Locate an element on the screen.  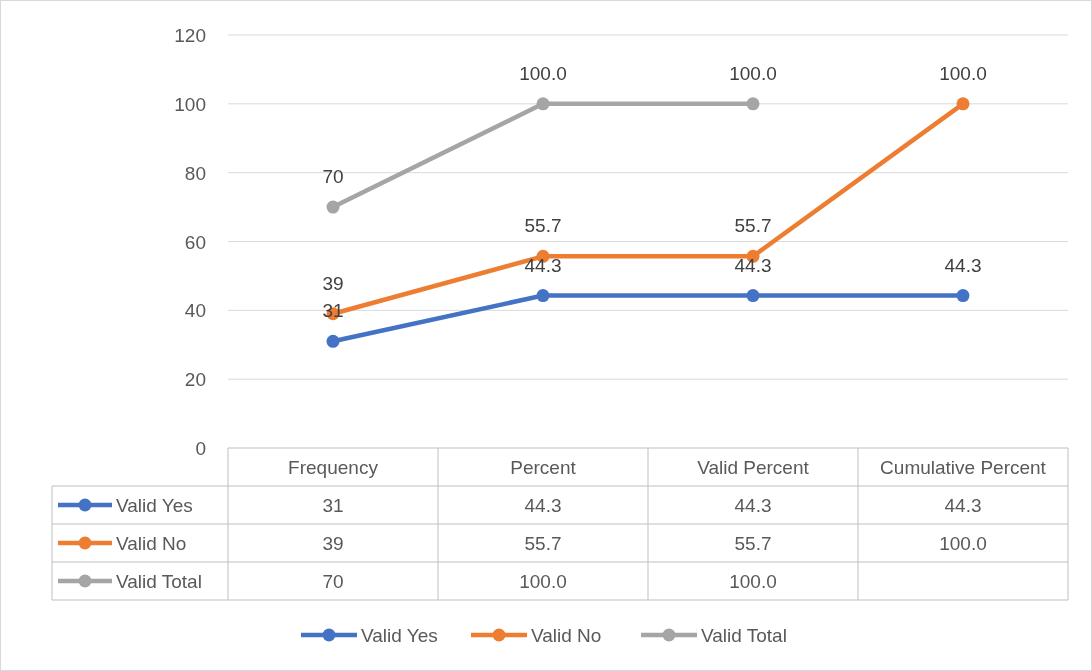
data-label: 70 is located at coordinates (333, 581).